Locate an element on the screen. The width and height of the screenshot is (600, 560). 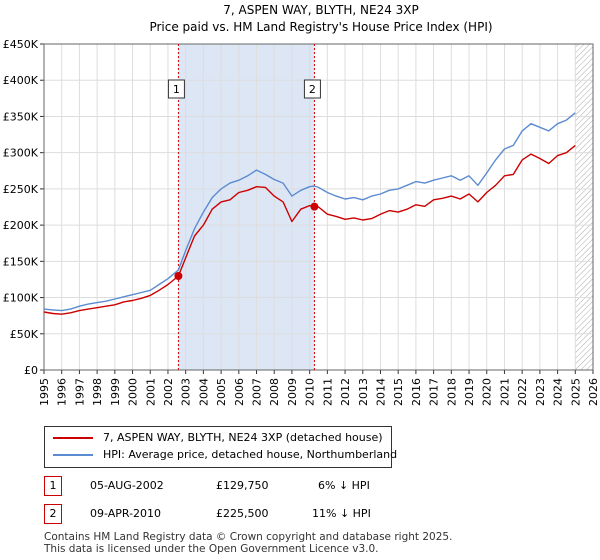
x-tick-label: 2006 is located at coordinates (239, 392).